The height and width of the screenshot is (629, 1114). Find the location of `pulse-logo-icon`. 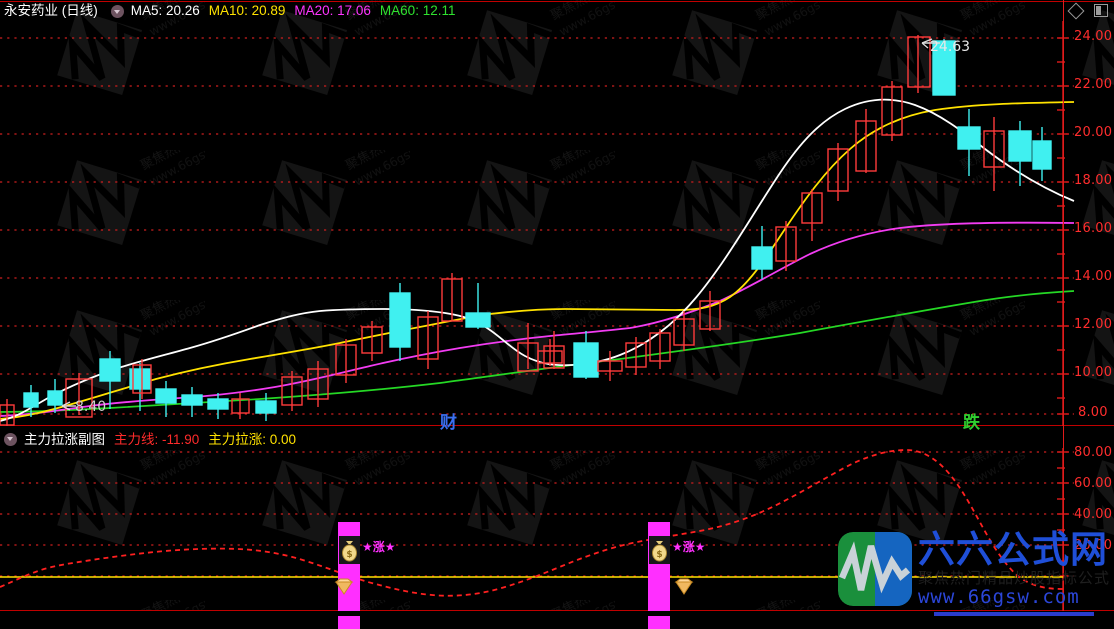

pulse-logo-icon is located at coordinates (874, 569).